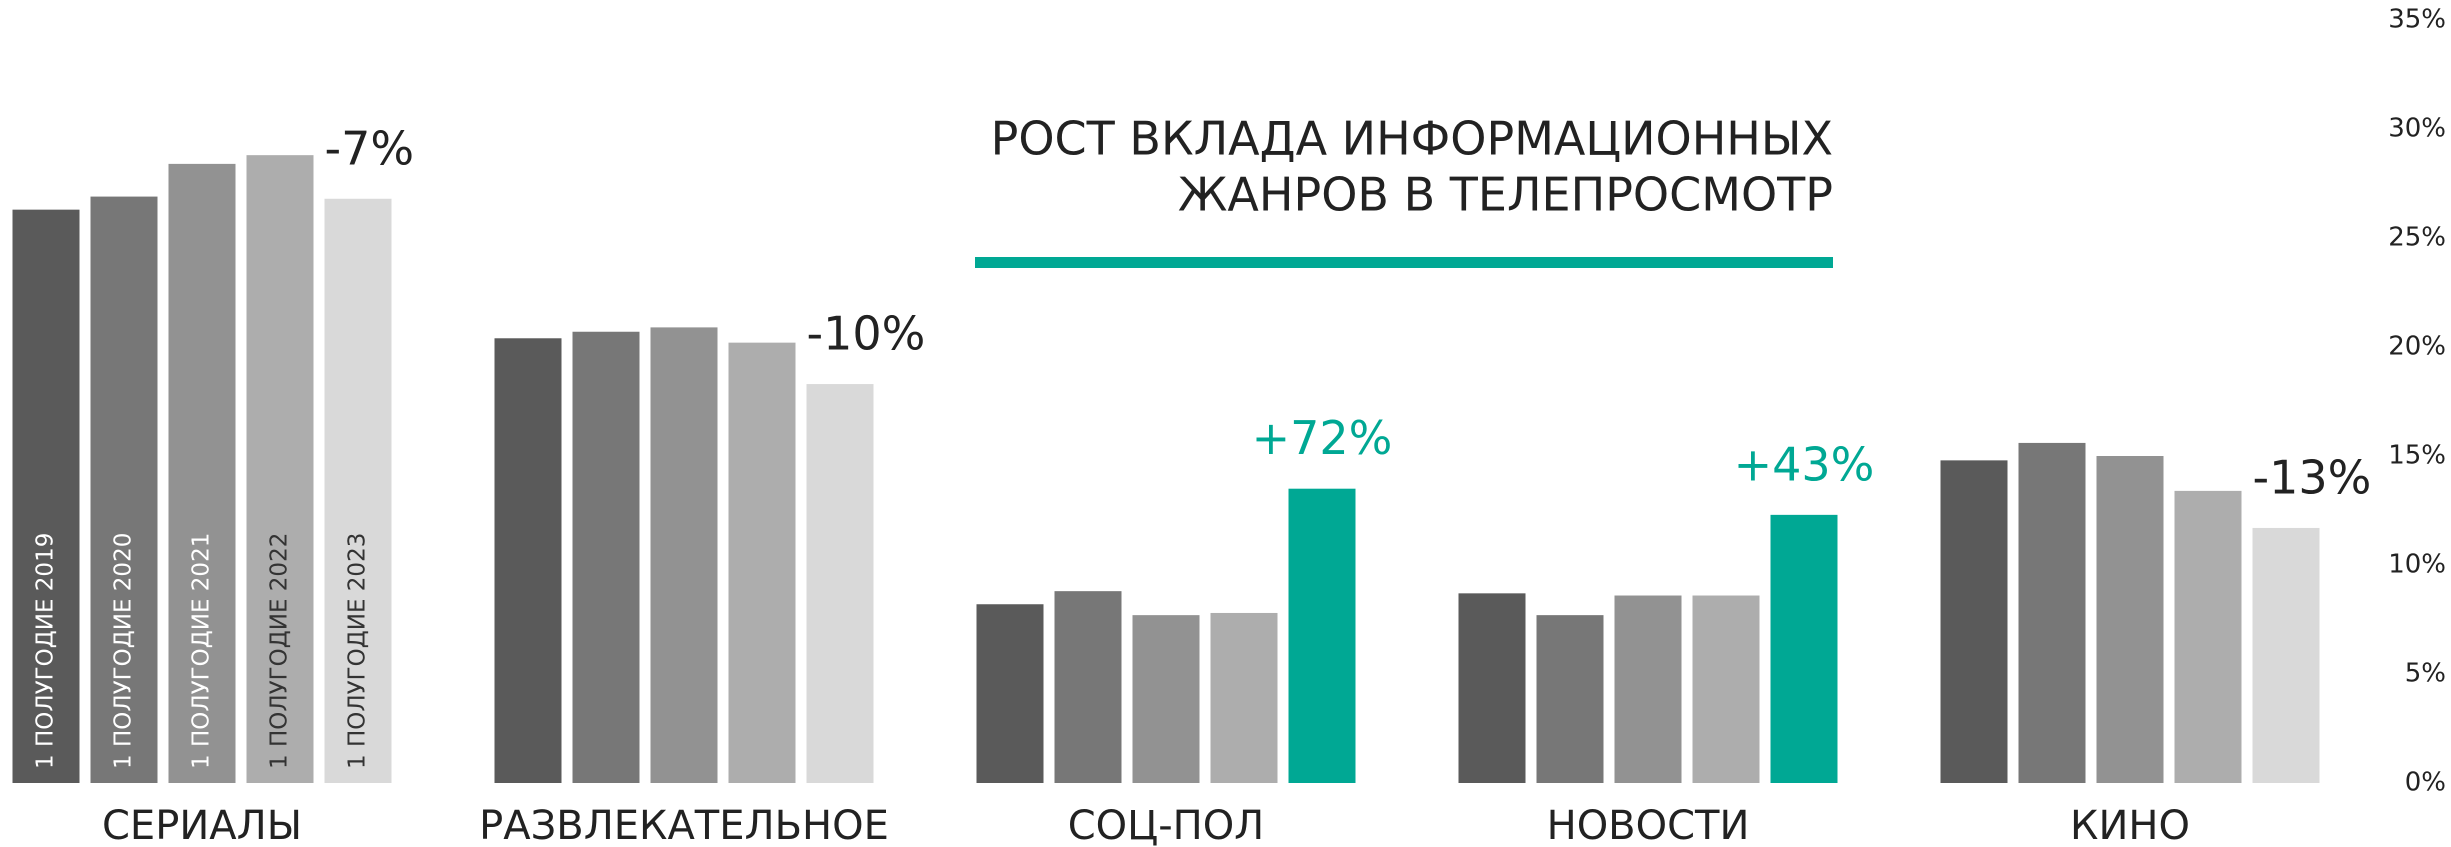  What do you see at coordinates (202, 825) in the screenshot?
I see `x-tick-label: СЕРИАЛЫ` at bounding box center [202, 825].